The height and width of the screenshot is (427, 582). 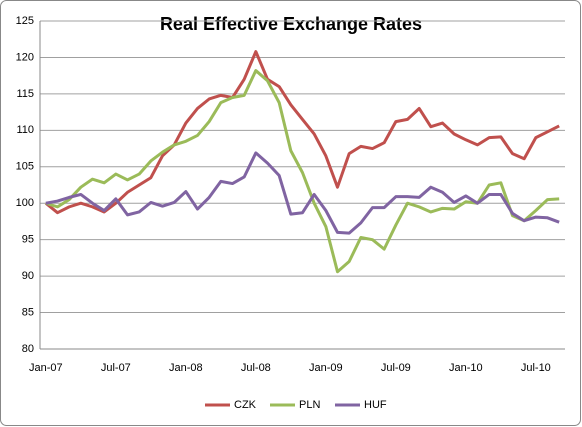 I want to click on x-tick-label: Jul-09, so click(x=396, y=368).